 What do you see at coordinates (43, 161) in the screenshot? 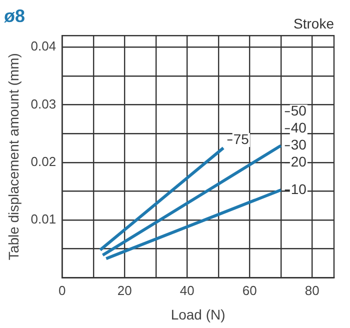
I see `y-tick-label: 0.02` at bounding box center [43, 161].